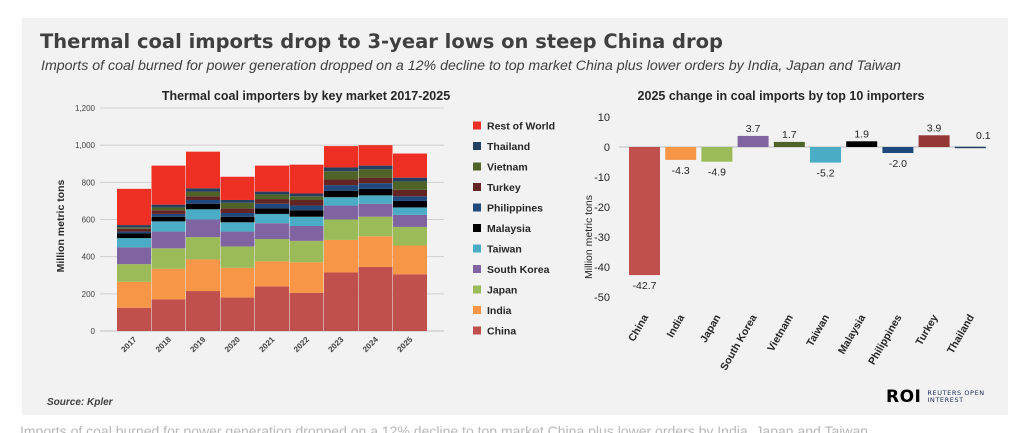 The width and height of the screenshot is (1024, 433). I want to click on left-bar-segment-taiwan-2025, so click(410, 211).